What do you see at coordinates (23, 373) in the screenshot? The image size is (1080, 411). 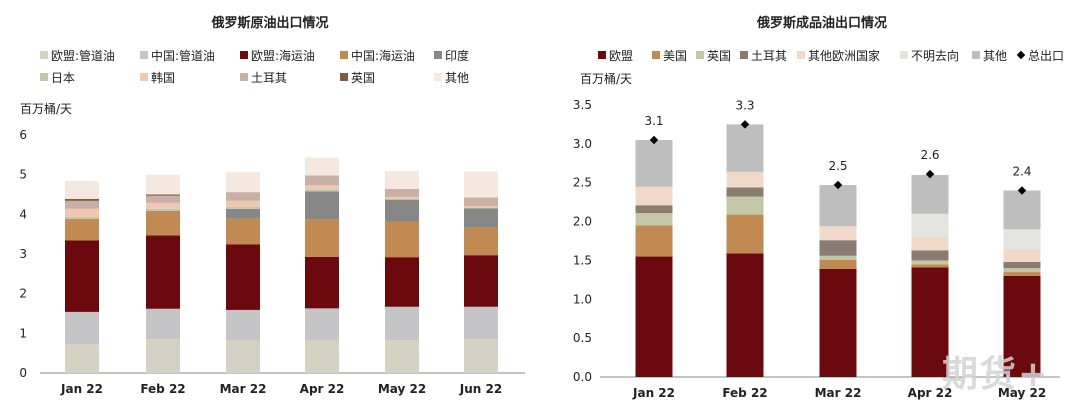 I see `chart1-ytick-0: 0` at bounding box center [23, 373].